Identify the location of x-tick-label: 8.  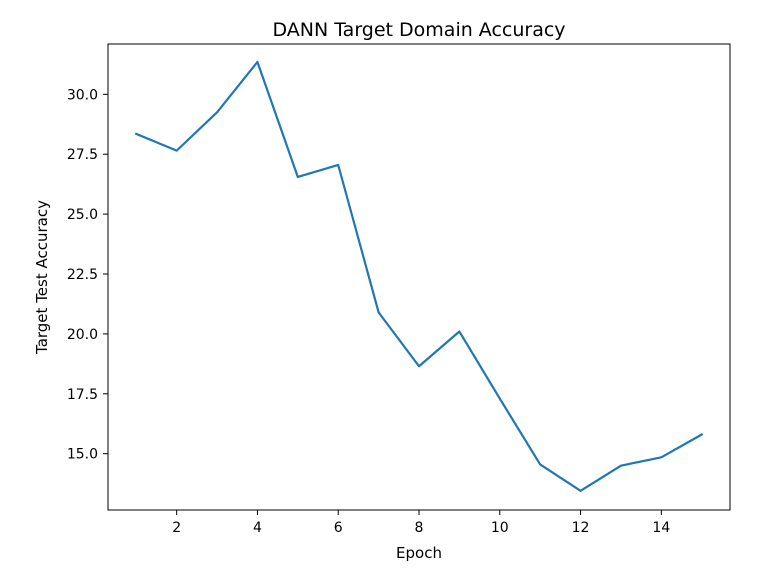
(419, 528).